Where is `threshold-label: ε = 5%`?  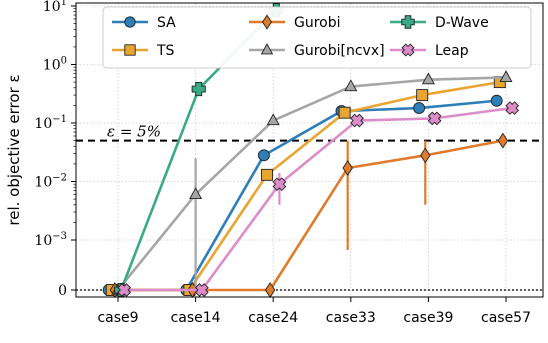 threshold-label: ε = 5% is located at coordinates (134, 132).